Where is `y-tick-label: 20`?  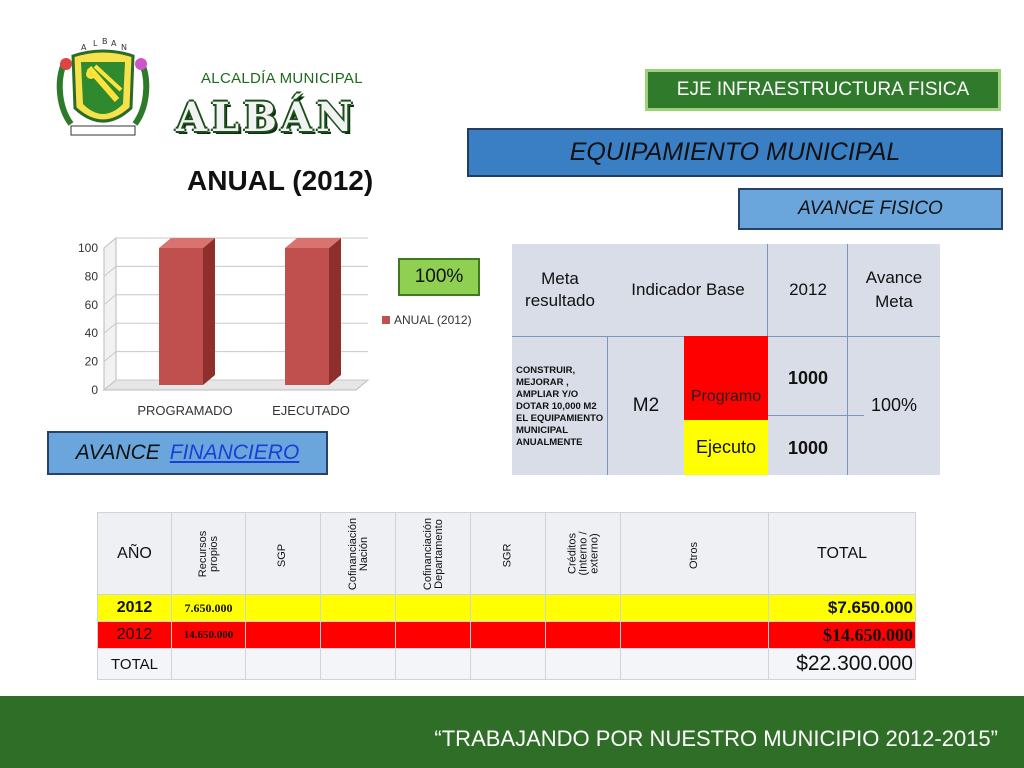
y-tick-label: 20 is located at coordinates (92, 362).